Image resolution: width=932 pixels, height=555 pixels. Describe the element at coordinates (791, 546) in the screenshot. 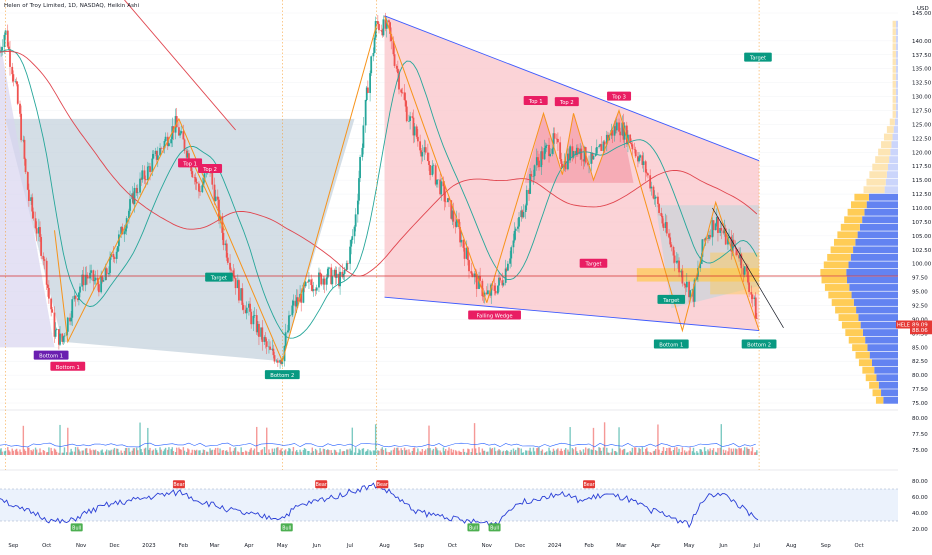

I see `time-tick: Aug` at that location.